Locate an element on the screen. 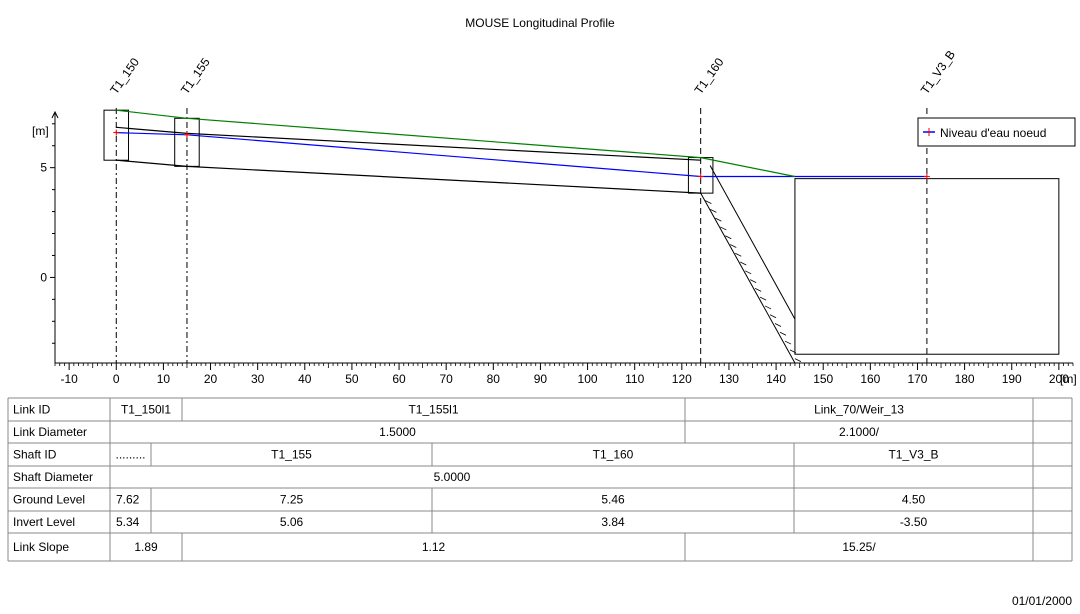 The image size is (1080, 614). legend: Niveau d'eau noeud is located at coordinates (996, 132).